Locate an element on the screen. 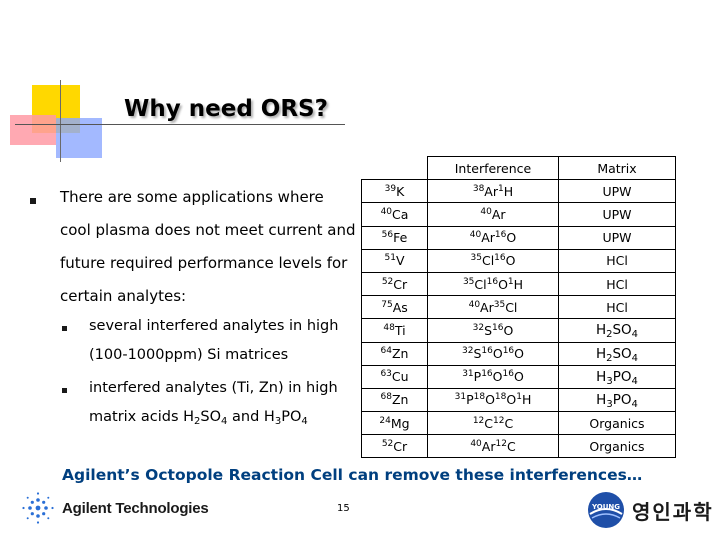  table-row: 51V 35Cl16O HCl is located at coordinates (518, 260).